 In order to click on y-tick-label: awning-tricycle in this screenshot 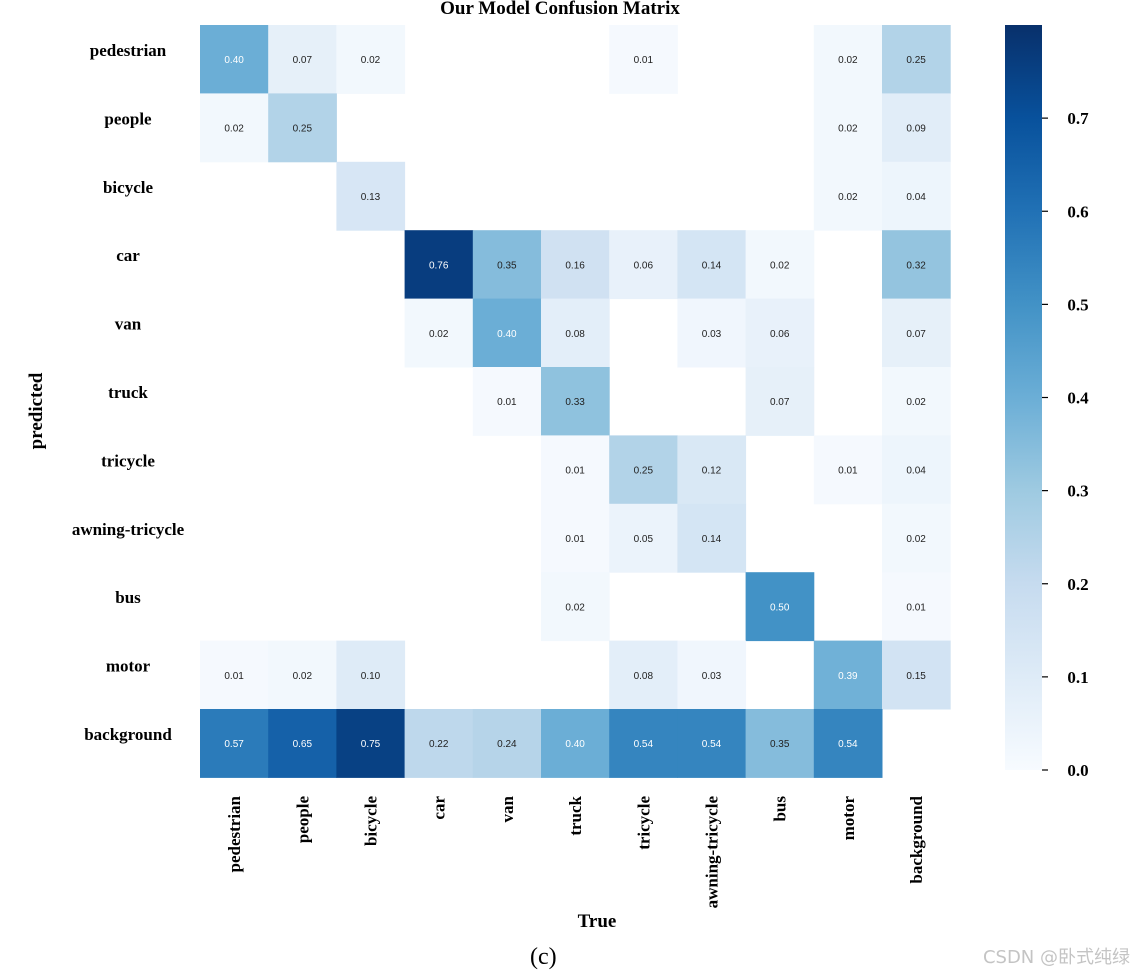, I will do `click(128, 529)`.